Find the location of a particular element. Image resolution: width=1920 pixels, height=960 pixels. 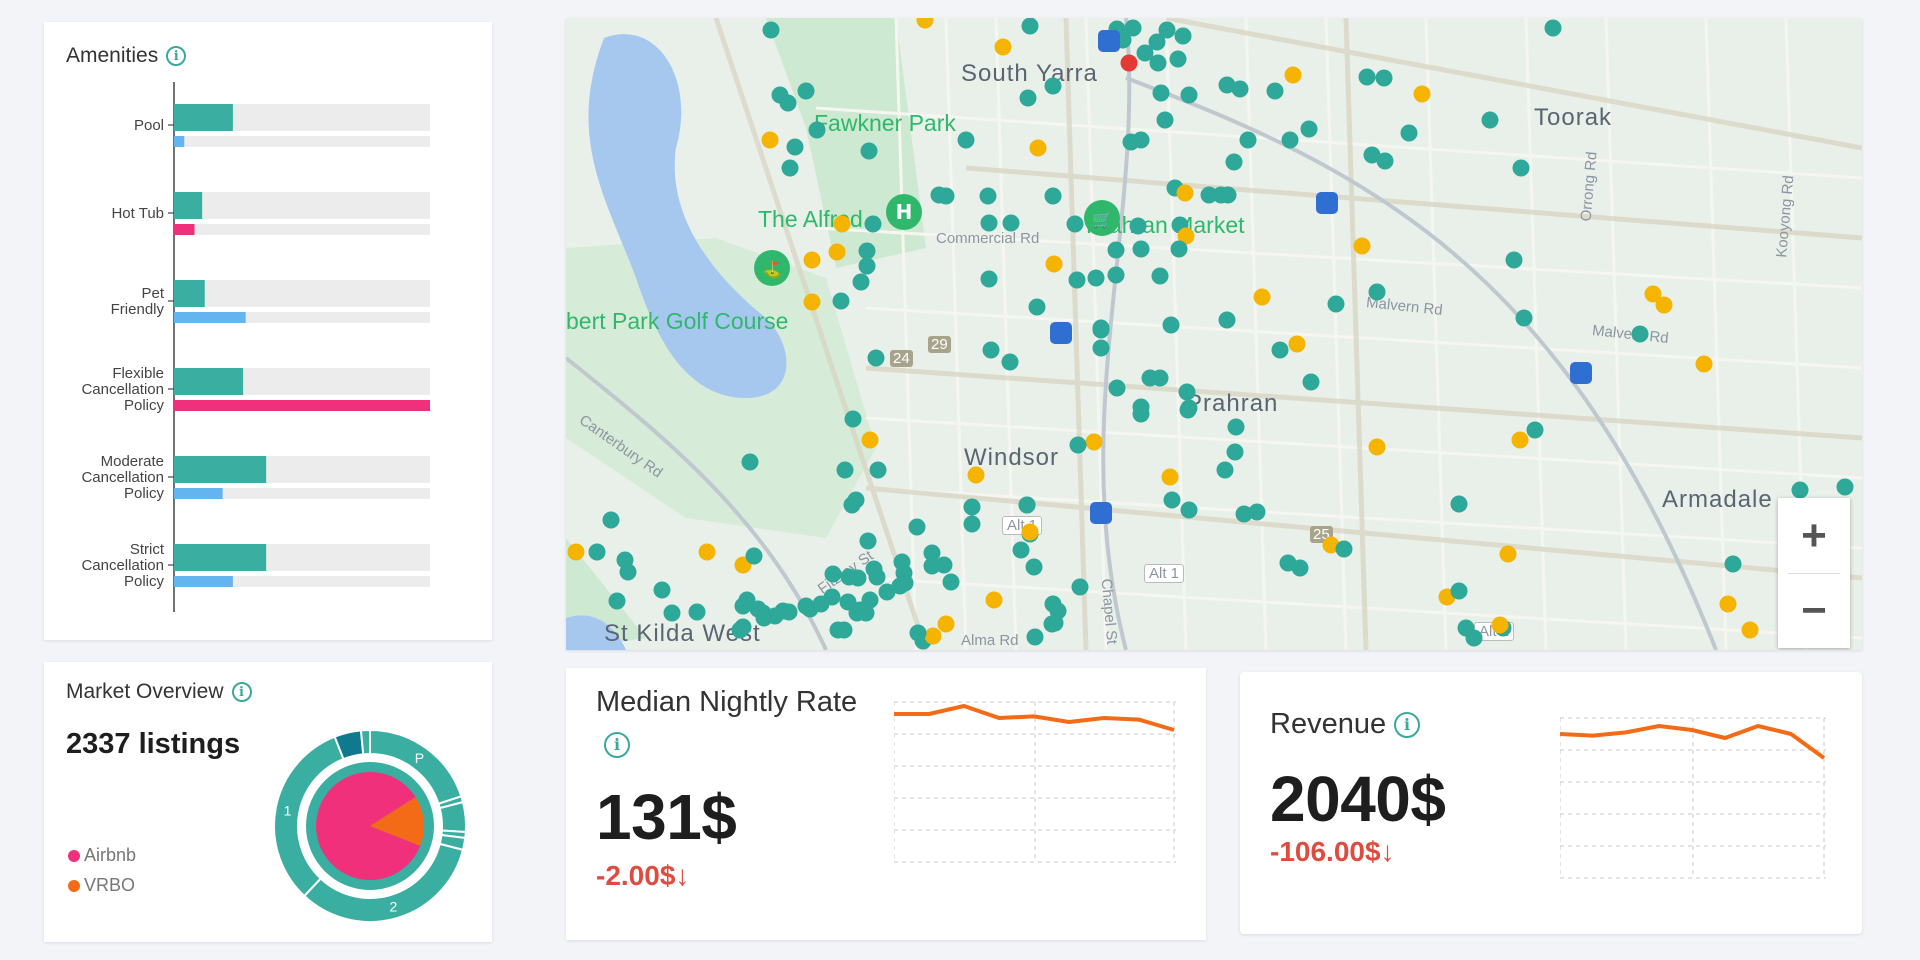

donut-outer-segment is located at coordinates (452, 817).